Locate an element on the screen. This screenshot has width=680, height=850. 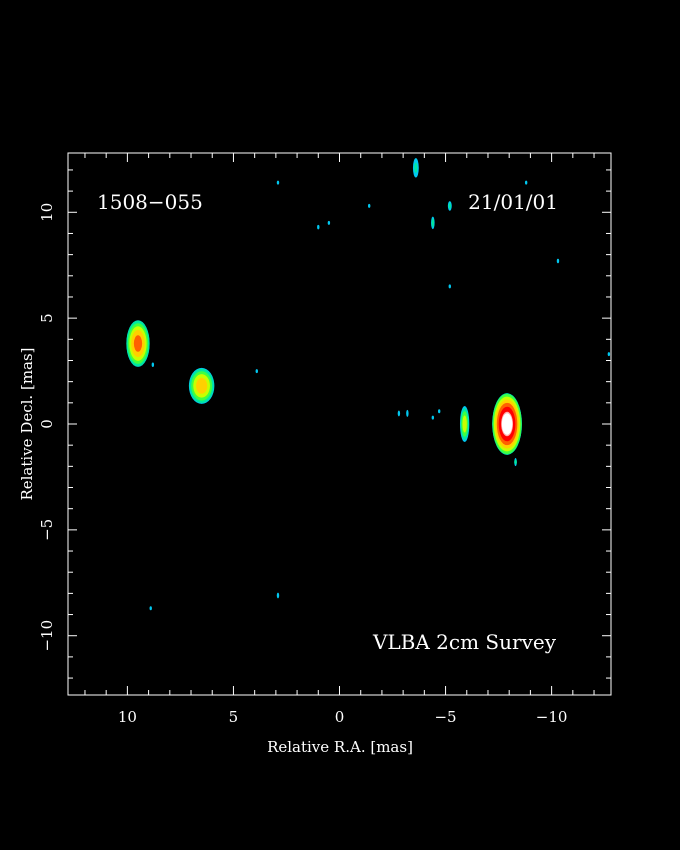
y-tick-labels: 10 5 0 −5 −10 is located at coordinates (47, 427).